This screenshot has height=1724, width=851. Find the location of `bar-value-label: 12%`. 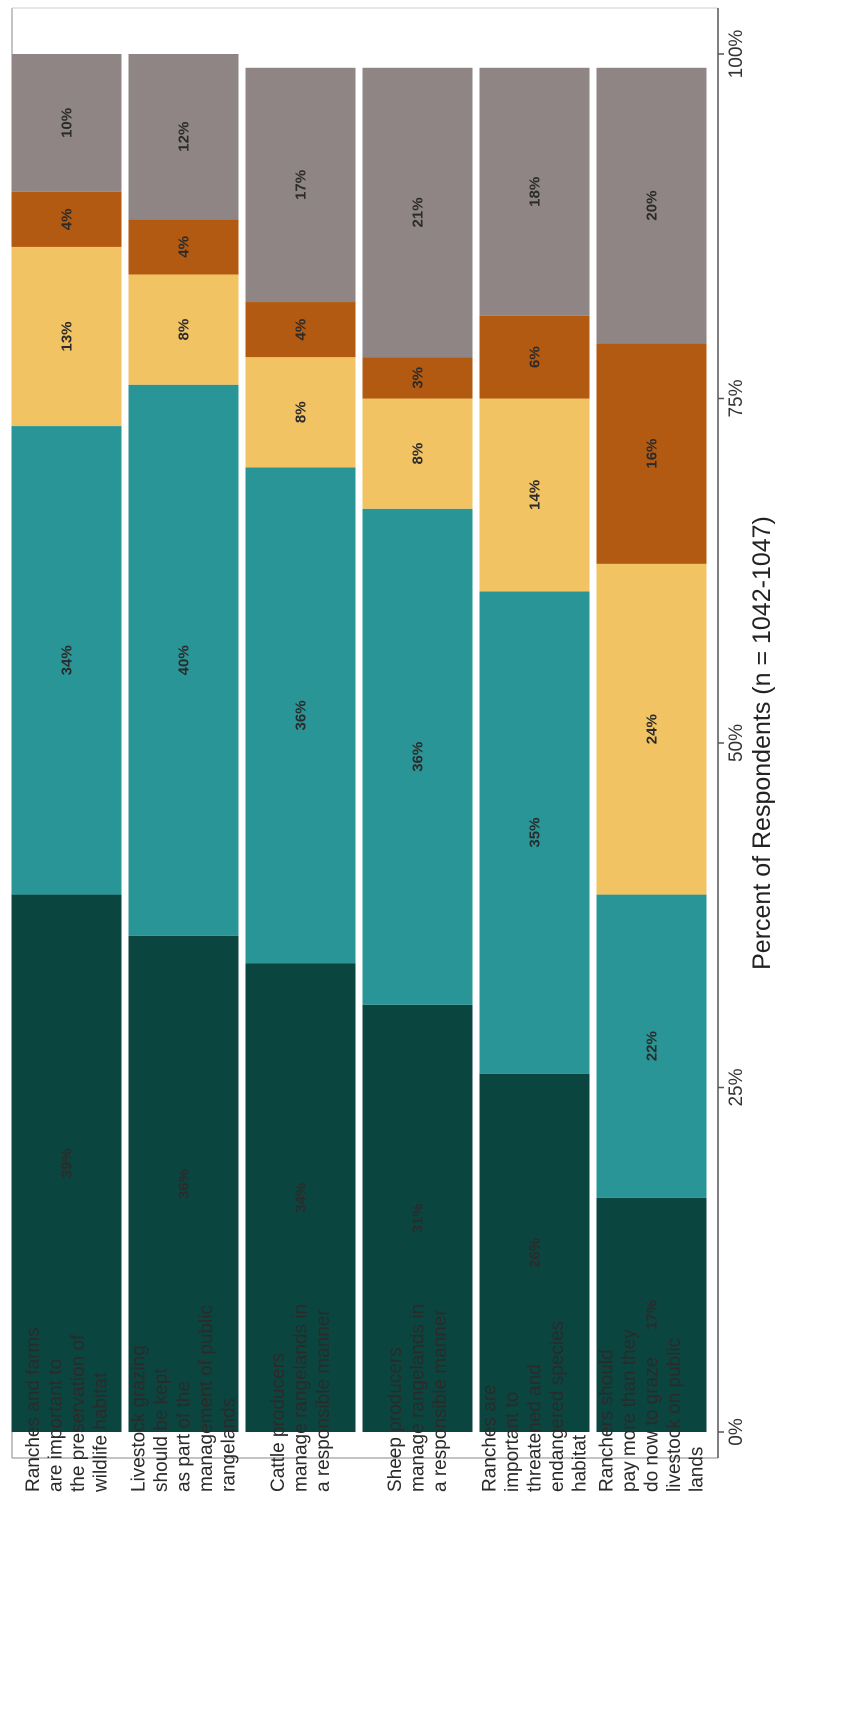

bar-value-label: 12% is located at coordinates (184, 137).